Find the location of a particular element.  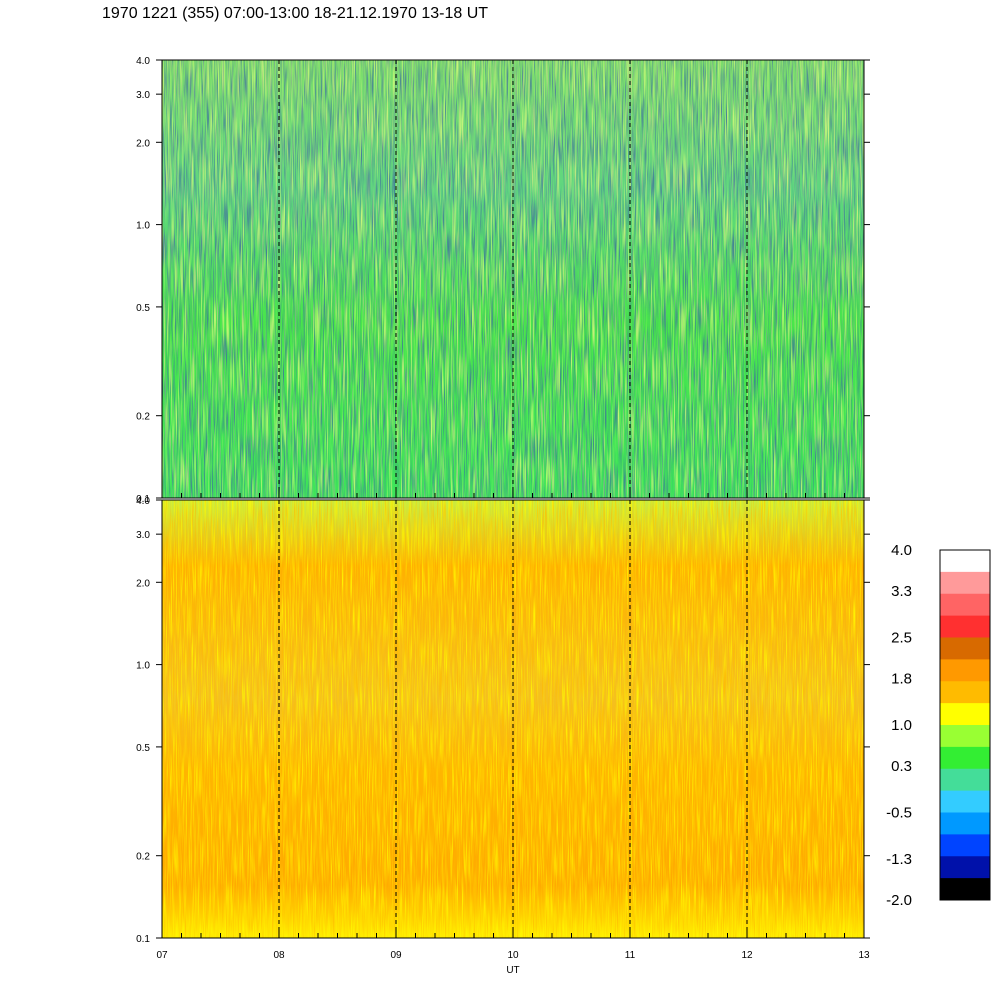

bottom-ytick-label: 0.1 is located at coordinates (143, 939).